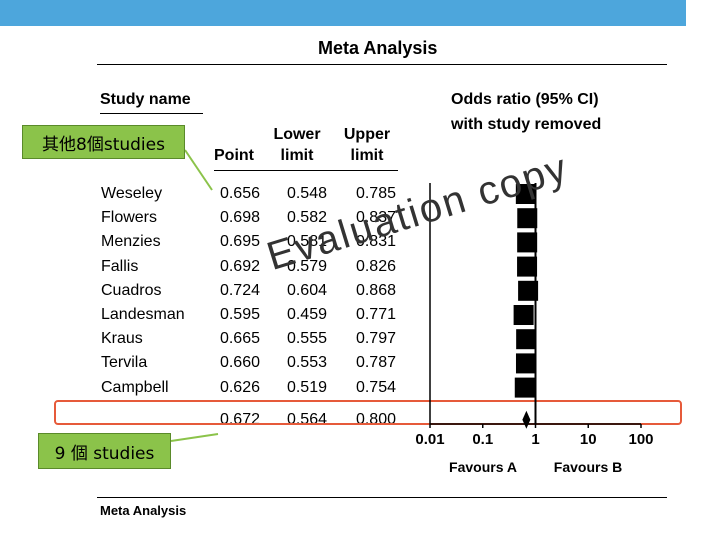  I want to click on lower-cell: 0.519, so click(306, 387).